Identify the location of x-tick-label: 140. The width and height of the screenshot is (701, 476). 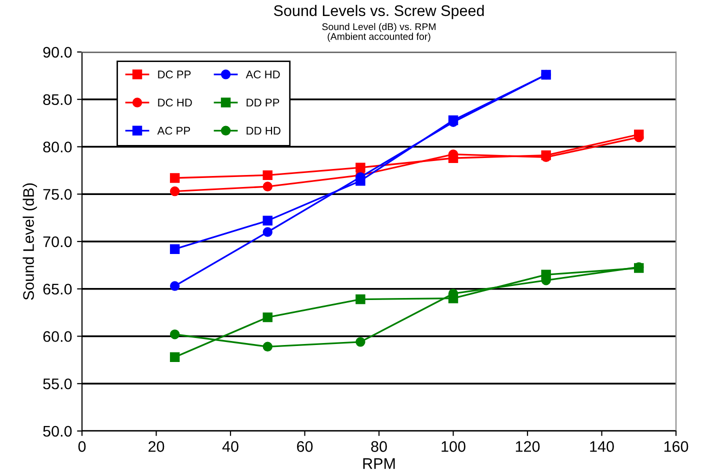
(602, 446).